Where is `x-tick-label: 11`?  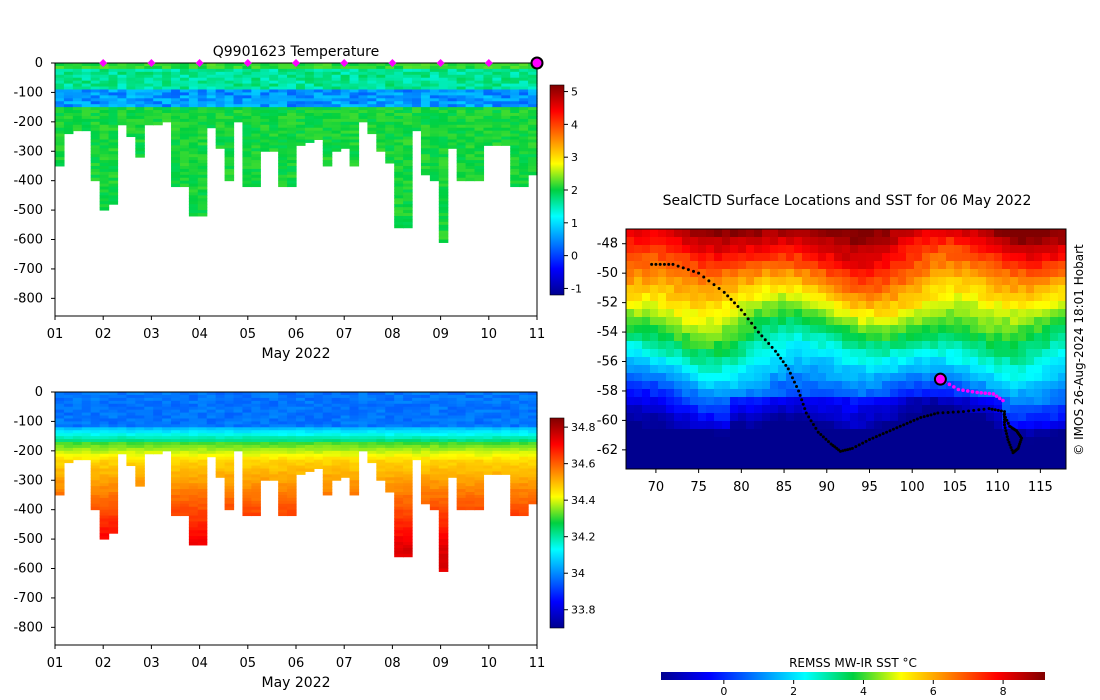 x-tick-label: 11 is located at coordinates (537, 334).